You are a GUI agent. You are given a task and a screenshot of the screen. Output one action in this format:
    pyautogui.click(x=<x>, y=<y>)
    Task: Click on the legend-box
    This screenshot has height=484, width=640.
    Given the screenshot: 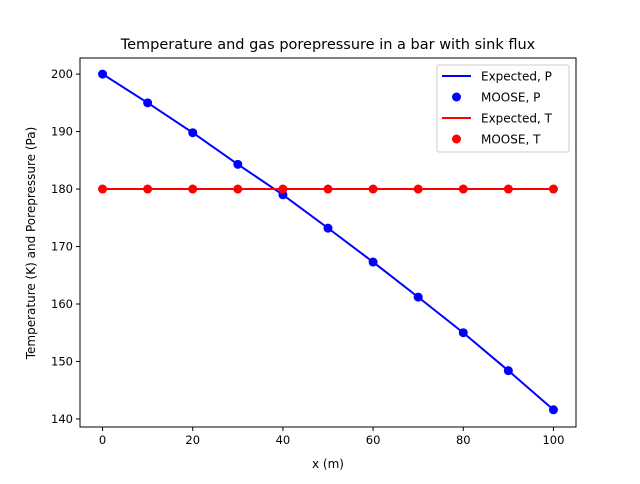 What is the action you would take?
    pyautogui.click(x=503, y=108)
    